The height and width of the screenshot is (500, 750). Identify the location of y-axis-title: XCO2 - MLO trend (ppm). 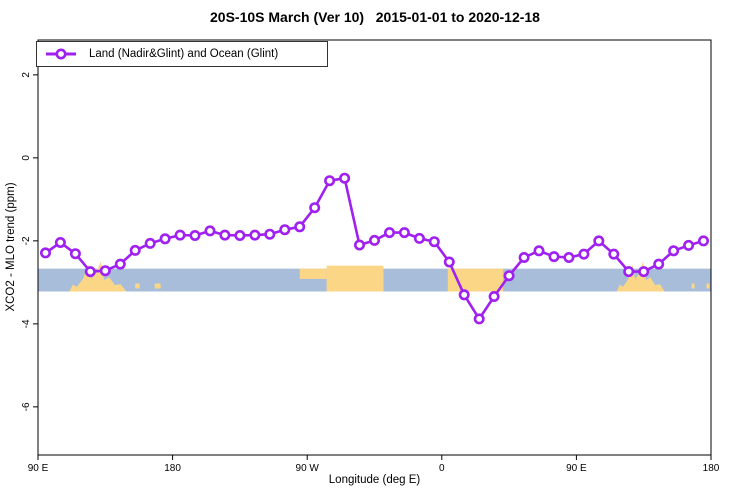
(11, 247).